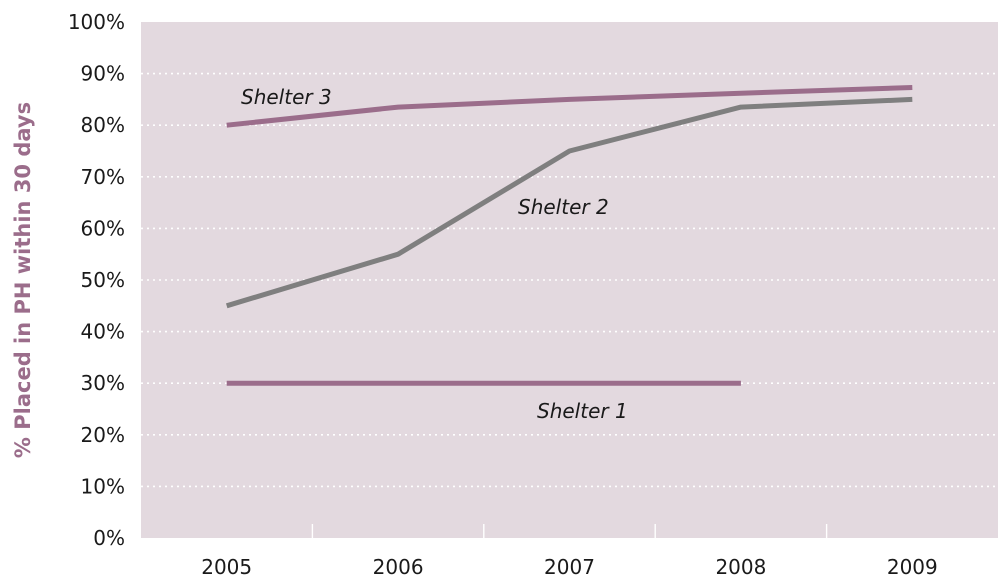 This screenshot has width=1000, height=580. I want to click on y-axis-tick-labels: 0% 10% 20% 30% 40% 50% 60% 70% 80% 90% 100%, so click(96, 280).